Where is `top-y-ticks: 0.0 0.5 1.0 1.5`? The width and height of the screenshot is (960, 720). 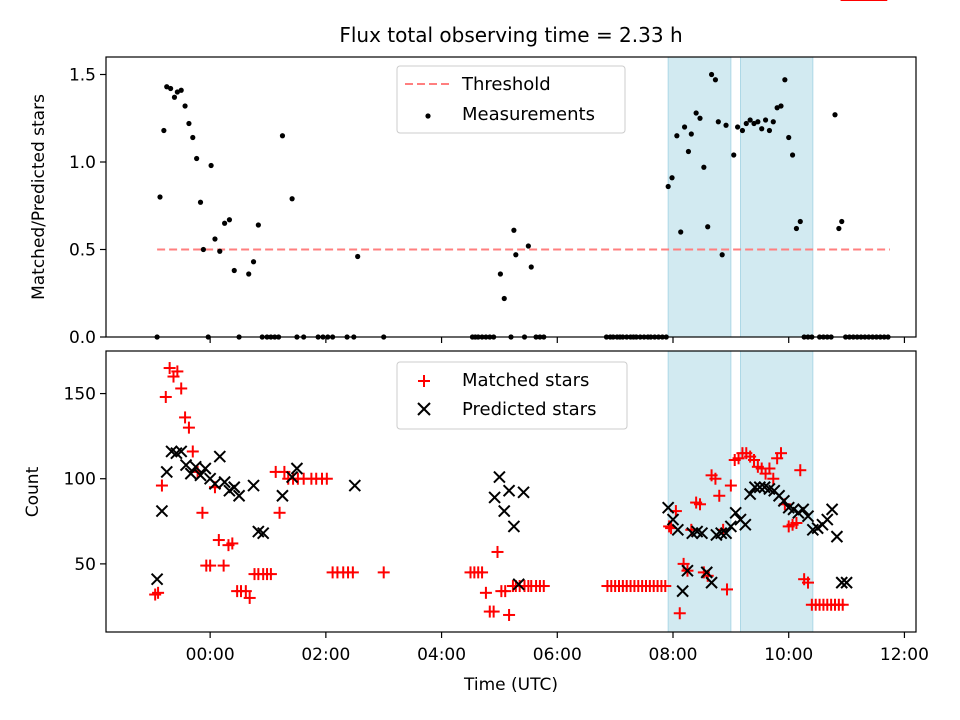
top-y-ticks: 0.0 0.5 1.0 1.5 is located at coordinates (87, 207).